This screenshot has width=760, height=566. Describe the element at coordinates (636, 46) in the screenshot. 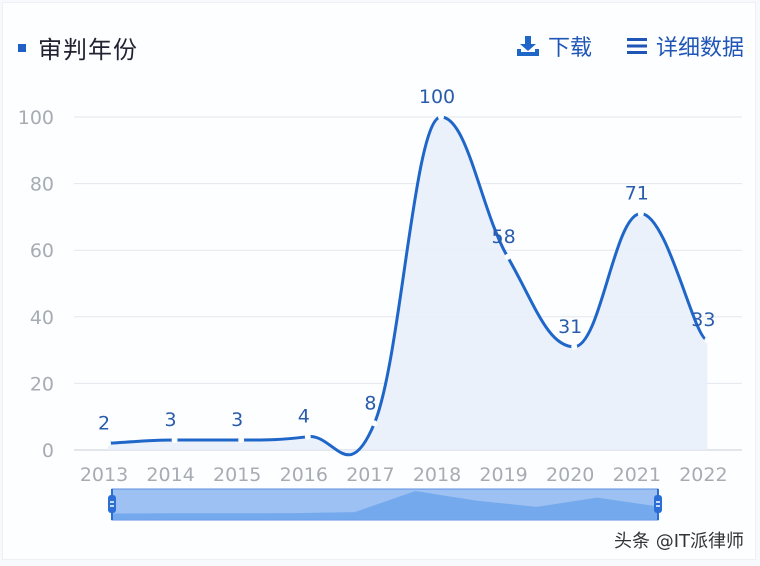

I see `list-icon` at that location.